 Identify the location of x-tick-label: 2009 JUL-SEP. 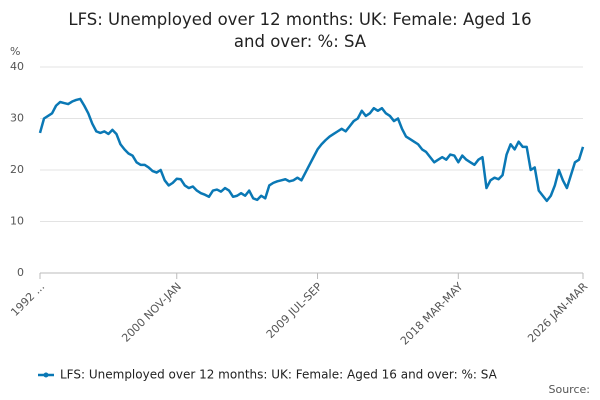
(294, 310).